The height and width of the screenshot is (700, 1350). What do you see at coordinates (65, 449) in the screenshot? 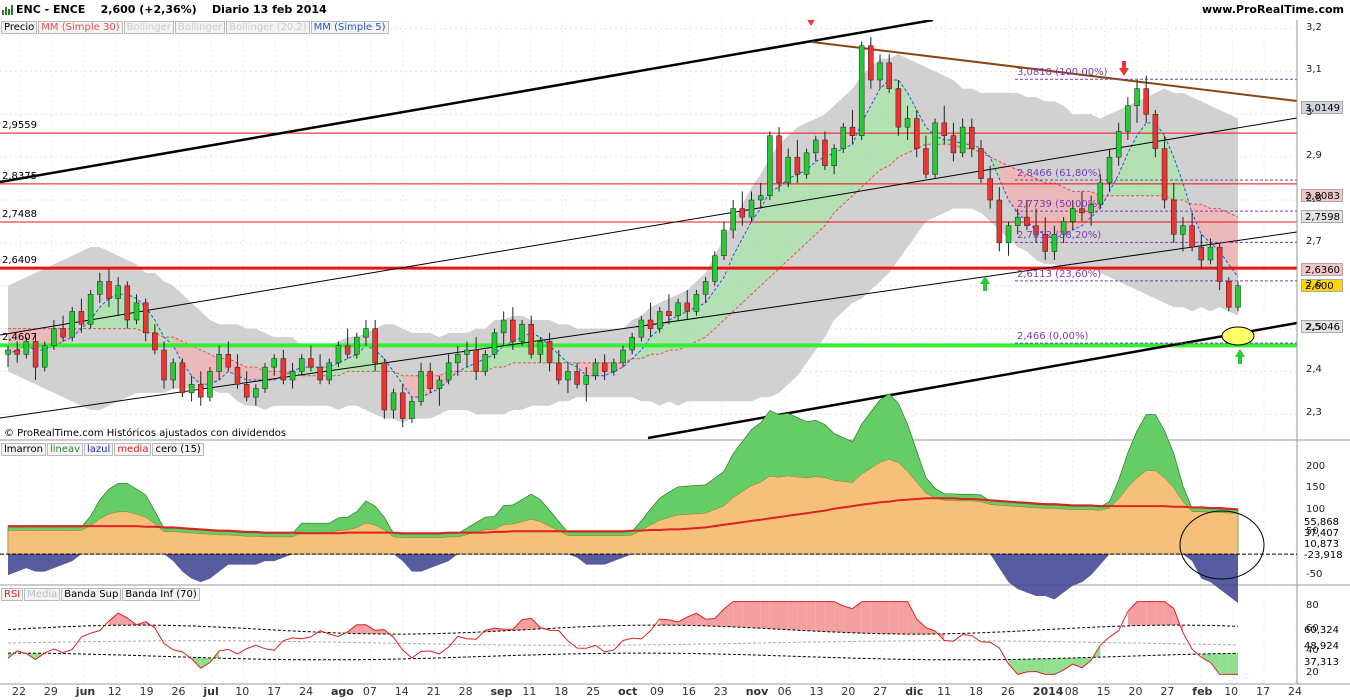
I see `legend-lineav: lineav` at bounding box center [65, 449].